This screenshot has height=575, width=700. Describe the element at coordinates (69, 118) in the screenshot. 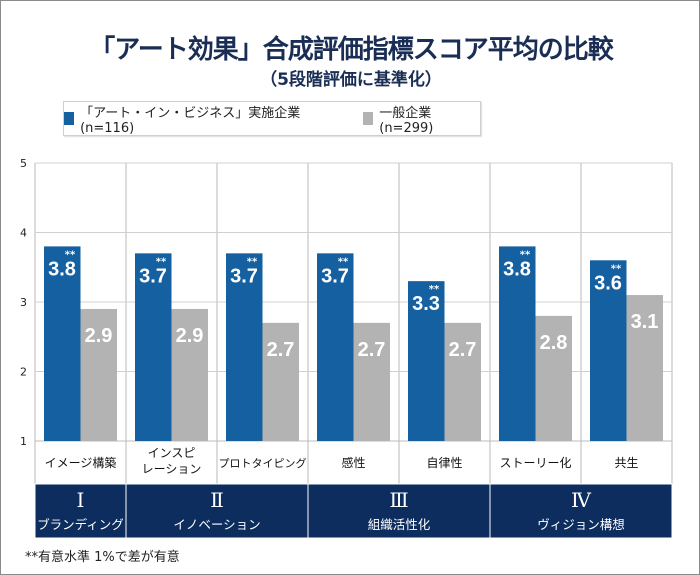

I see `legend-swatch-blue` at that location.